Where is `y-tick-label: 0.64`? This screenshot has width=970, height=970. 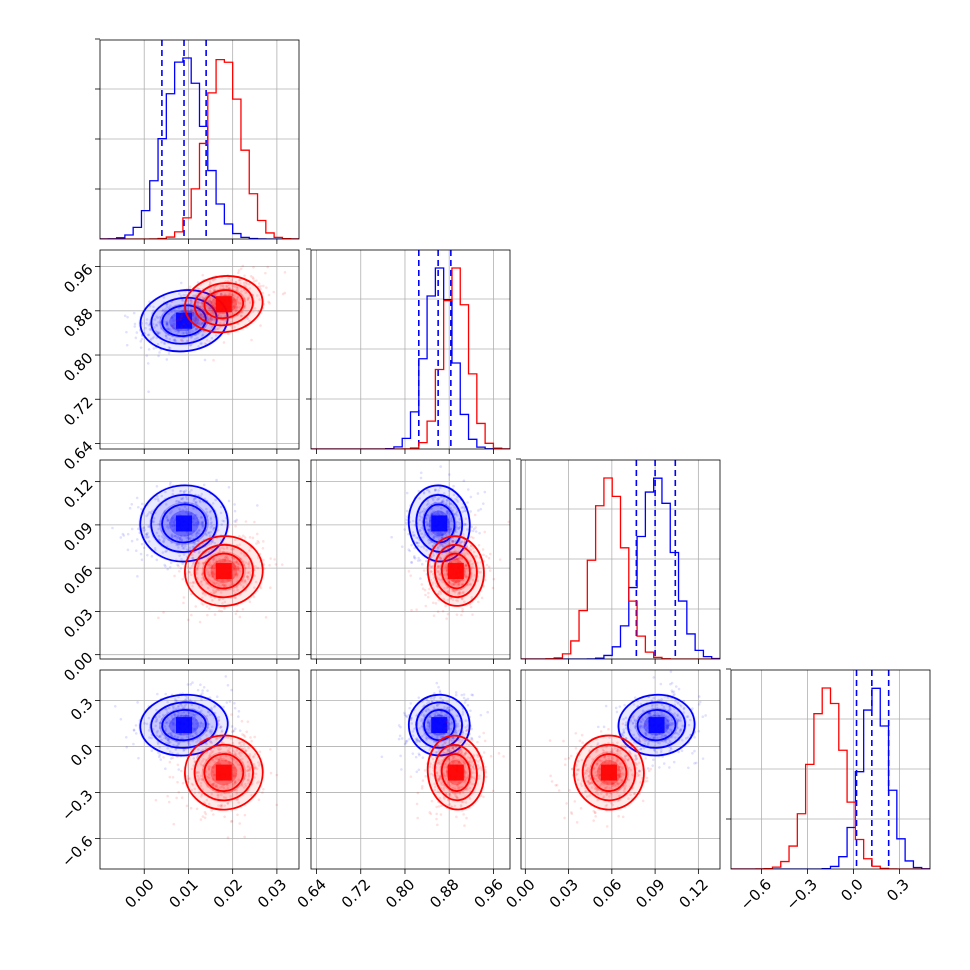
y-tick-label: 0.64 is located at coordinates (78, 455).